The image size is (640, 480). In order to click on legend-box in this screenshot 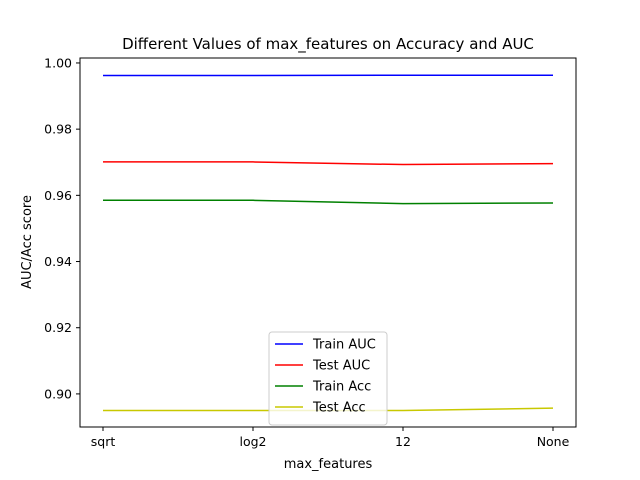, I will do `click(328, 378)`.